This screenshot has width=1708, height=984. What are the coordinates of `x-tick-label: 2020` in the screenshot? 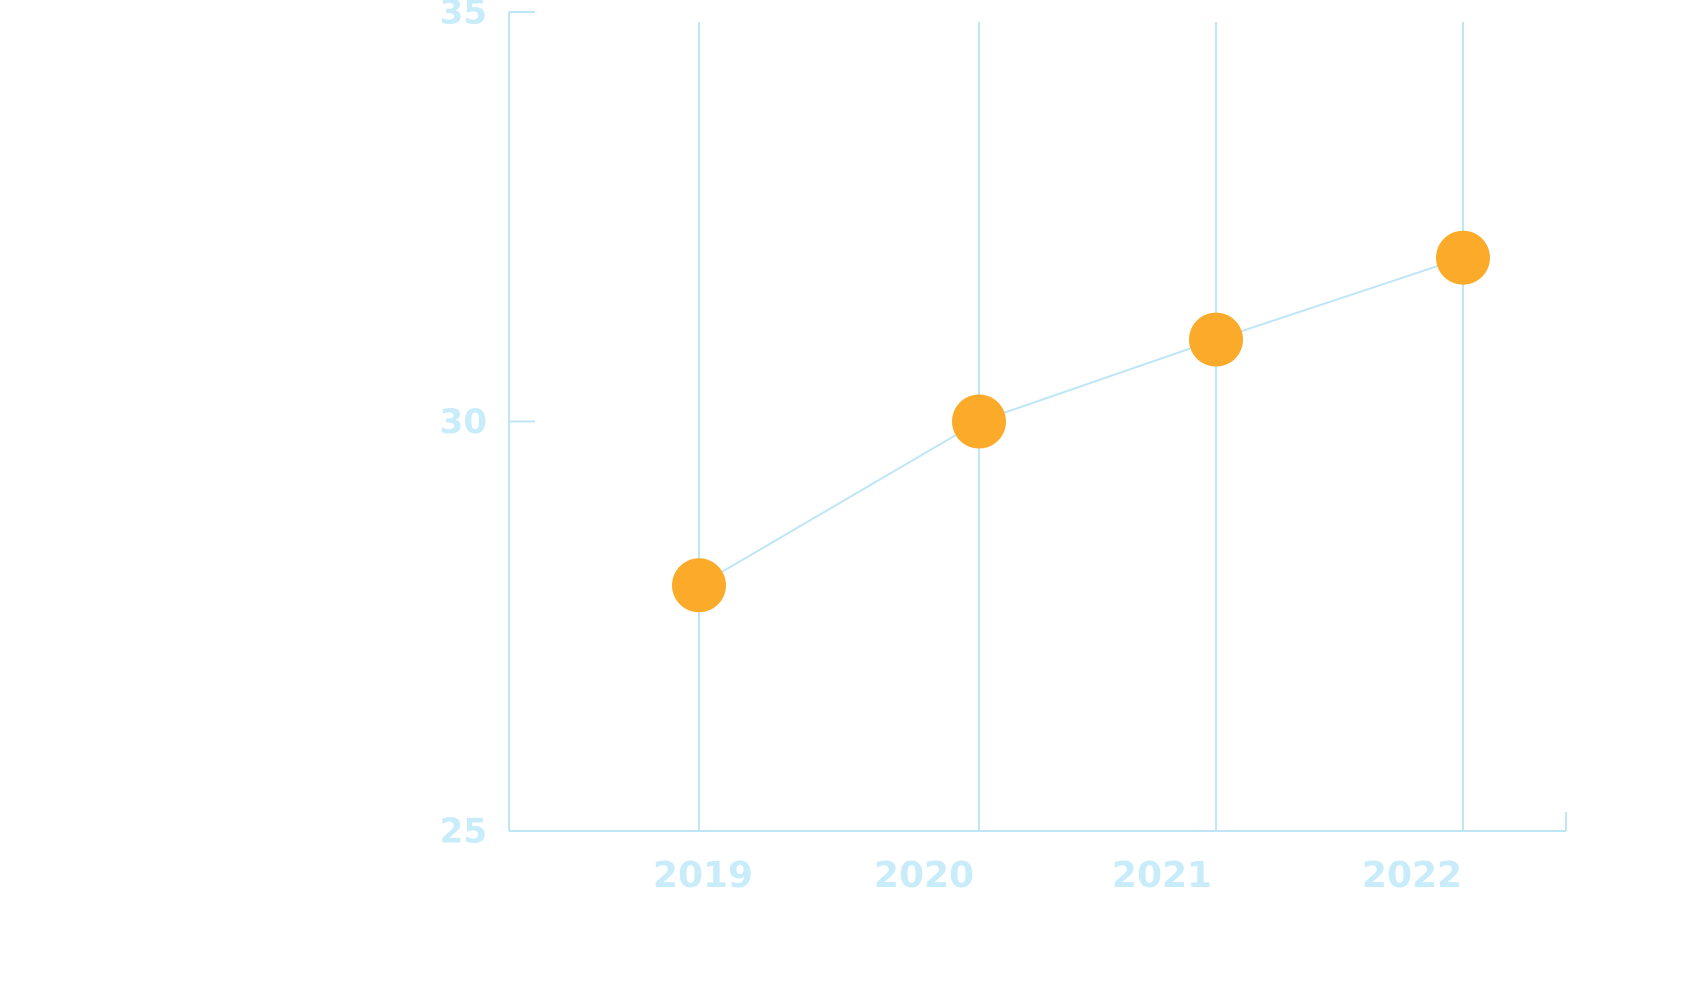 It's located at (924, 875).